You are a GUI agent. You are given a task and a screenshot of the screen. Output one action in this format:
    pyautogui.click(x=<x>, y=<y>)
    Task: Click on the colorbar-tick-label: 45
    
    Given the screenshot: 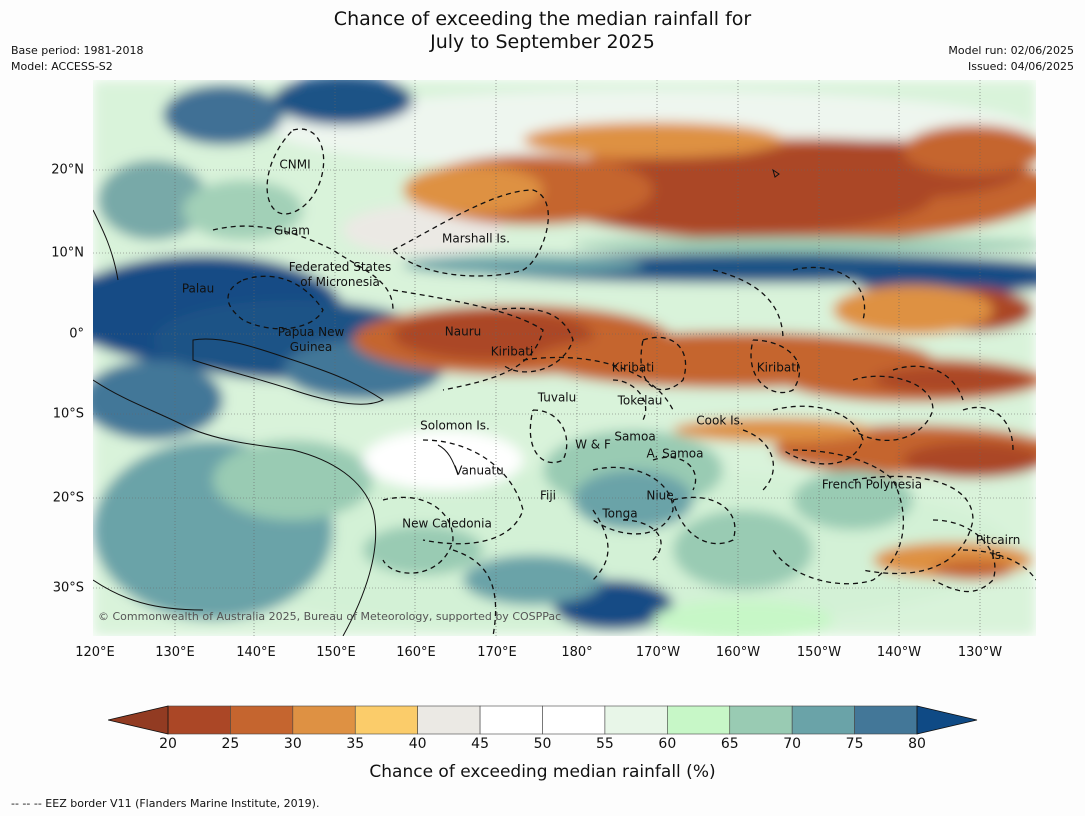 What is the action you would take?
    pyautogui.click(x=480, y=744)
    